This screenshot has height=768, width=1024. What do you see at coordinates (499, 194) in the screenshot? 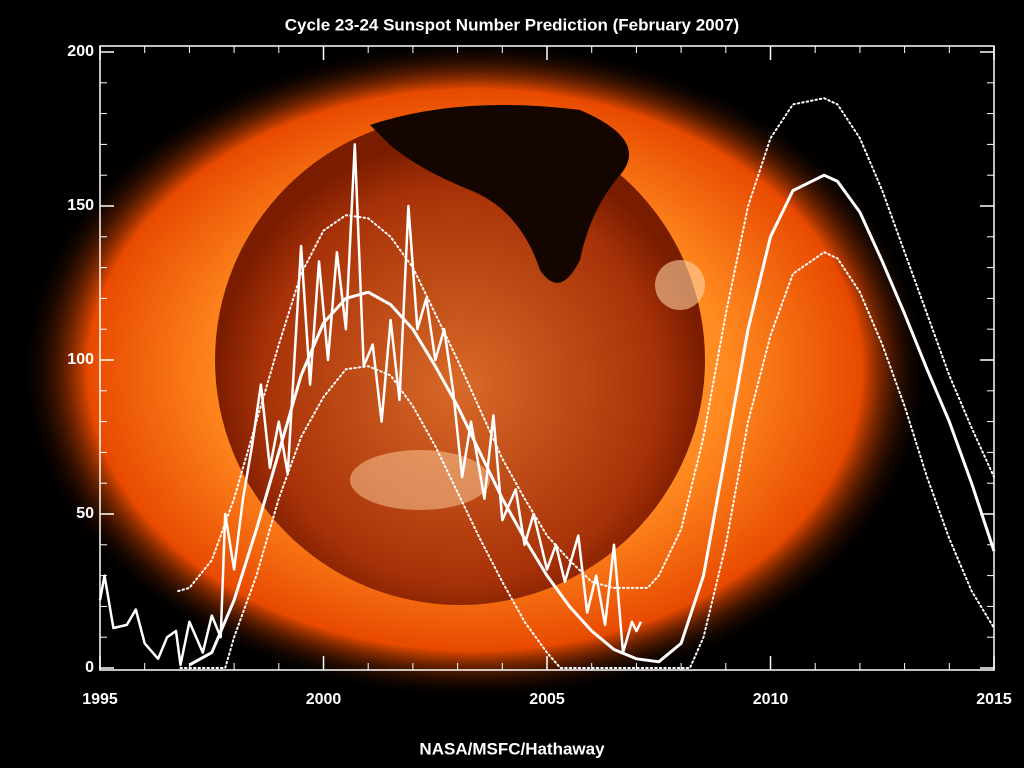
I see `coronal-hole` at bounding box center [499, 194].